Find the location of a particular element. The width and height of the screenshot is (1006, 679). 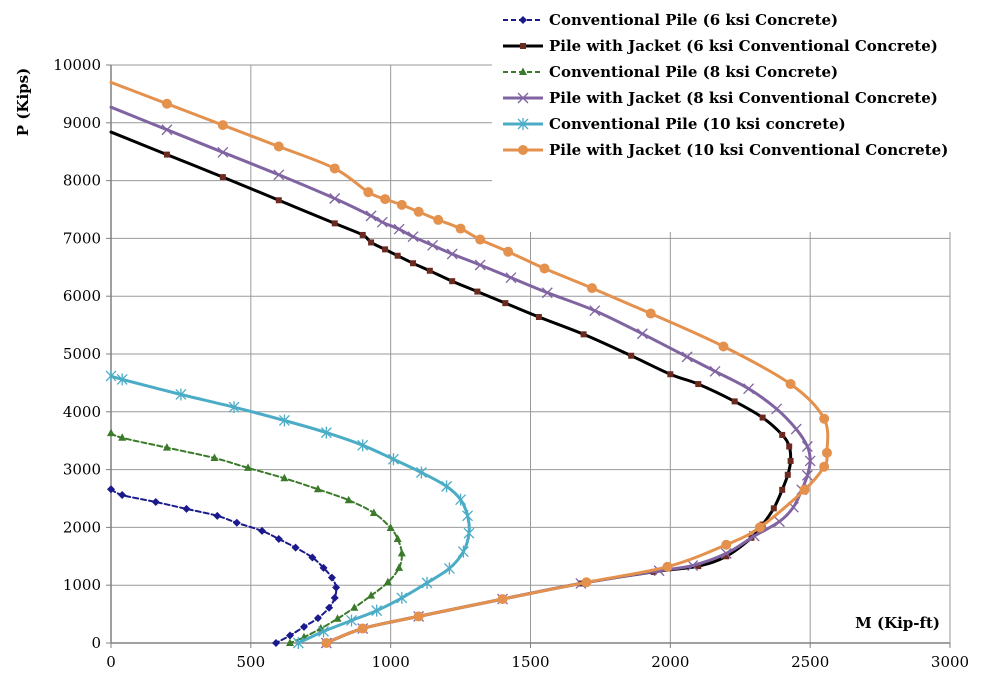

y-tick-label-9: 9000 is located at coordinates (82, 123).